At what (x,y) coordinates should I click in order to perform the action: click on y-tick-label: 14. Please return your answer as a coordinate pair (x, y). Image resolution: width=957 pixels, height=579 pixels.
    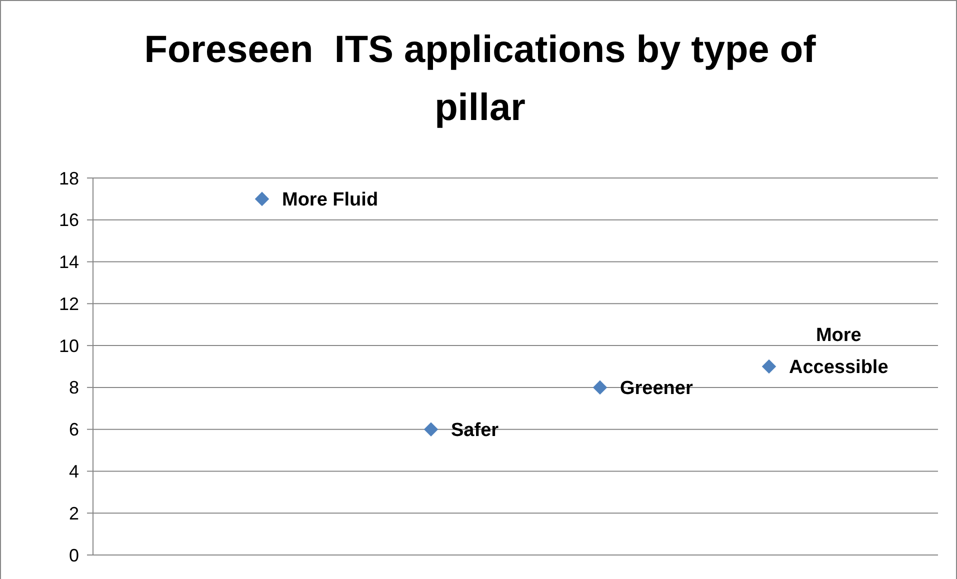
    Looking at the image, I should click on (68, 262).